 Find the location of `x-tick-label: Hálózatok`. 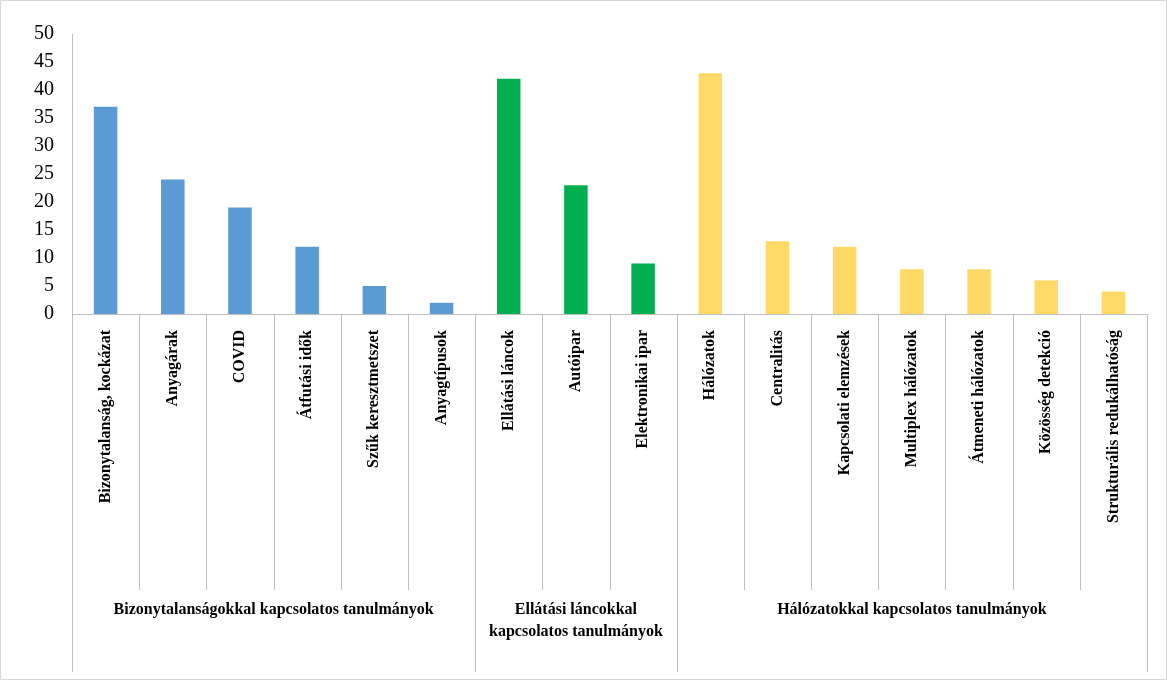

x-tick-label: Hálózatok is located at coordinates (709, 365).